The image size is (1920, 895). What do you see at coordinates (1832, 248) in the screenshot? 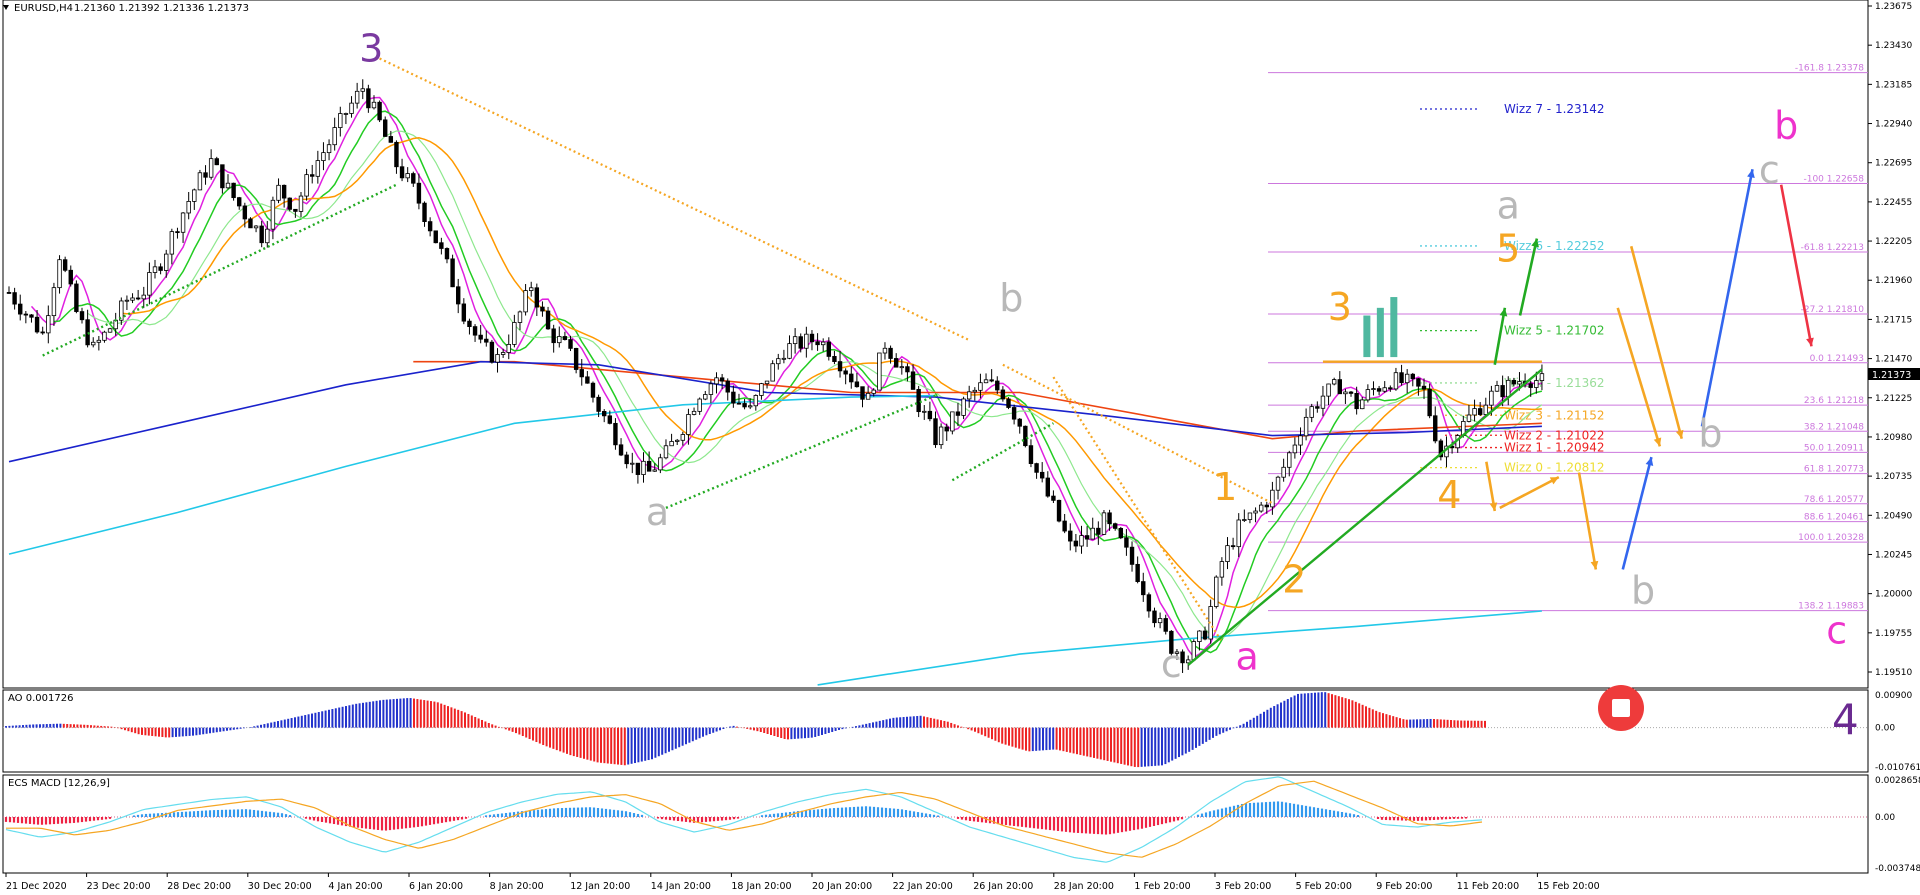
I see `fib-label: -61.8 1.22213` at bounding box center [1832, 248].